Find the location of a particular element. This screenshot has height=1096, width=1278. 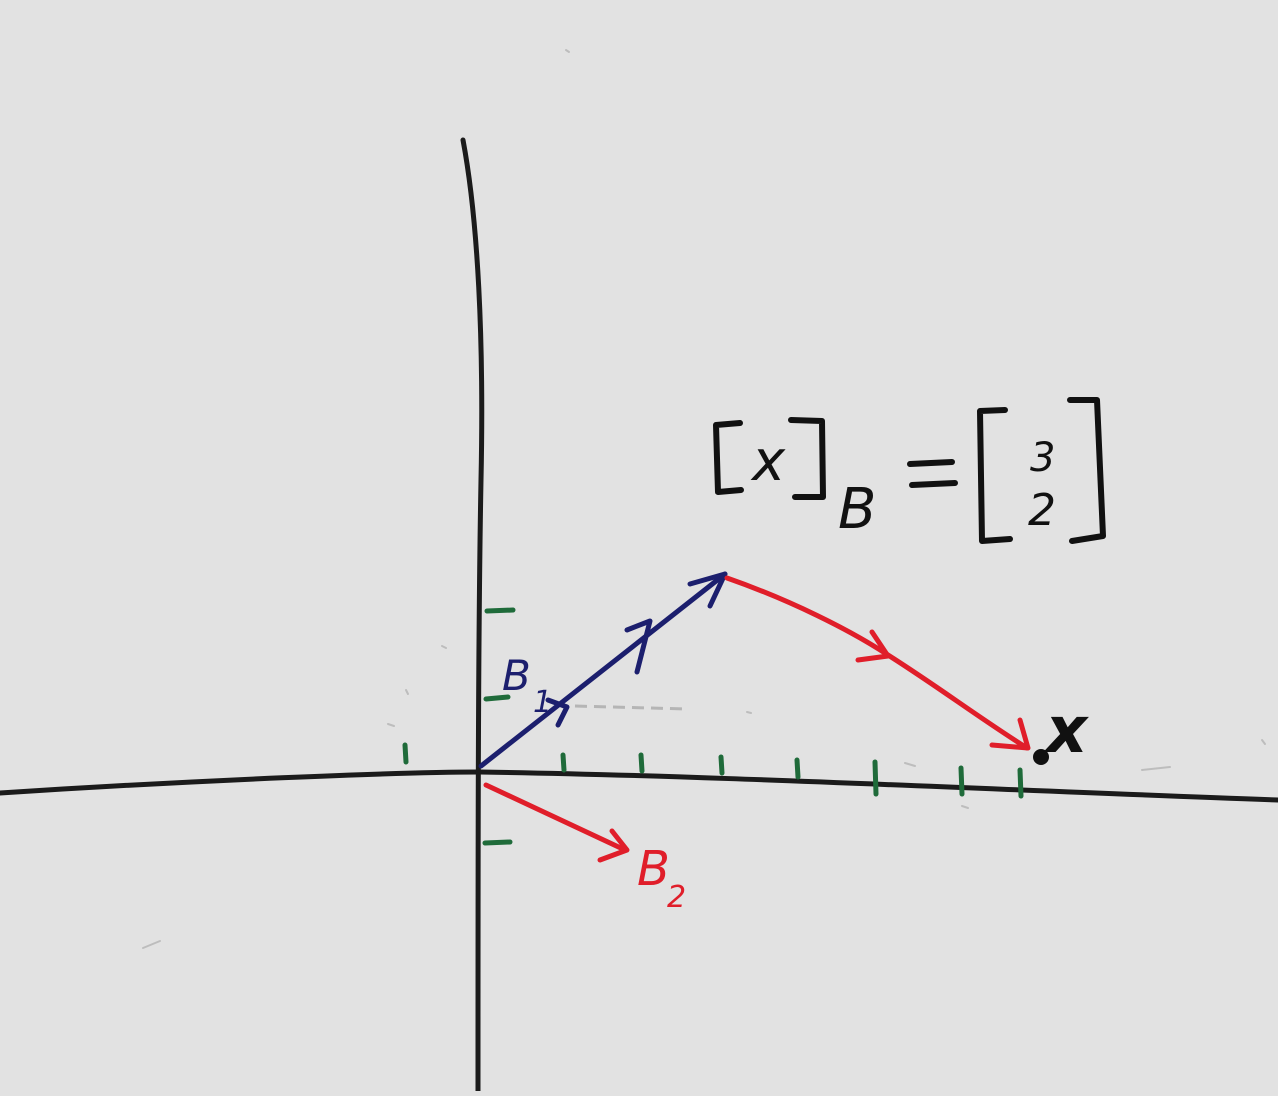

rhs-left-bracket is located at coordinates (995, 475).